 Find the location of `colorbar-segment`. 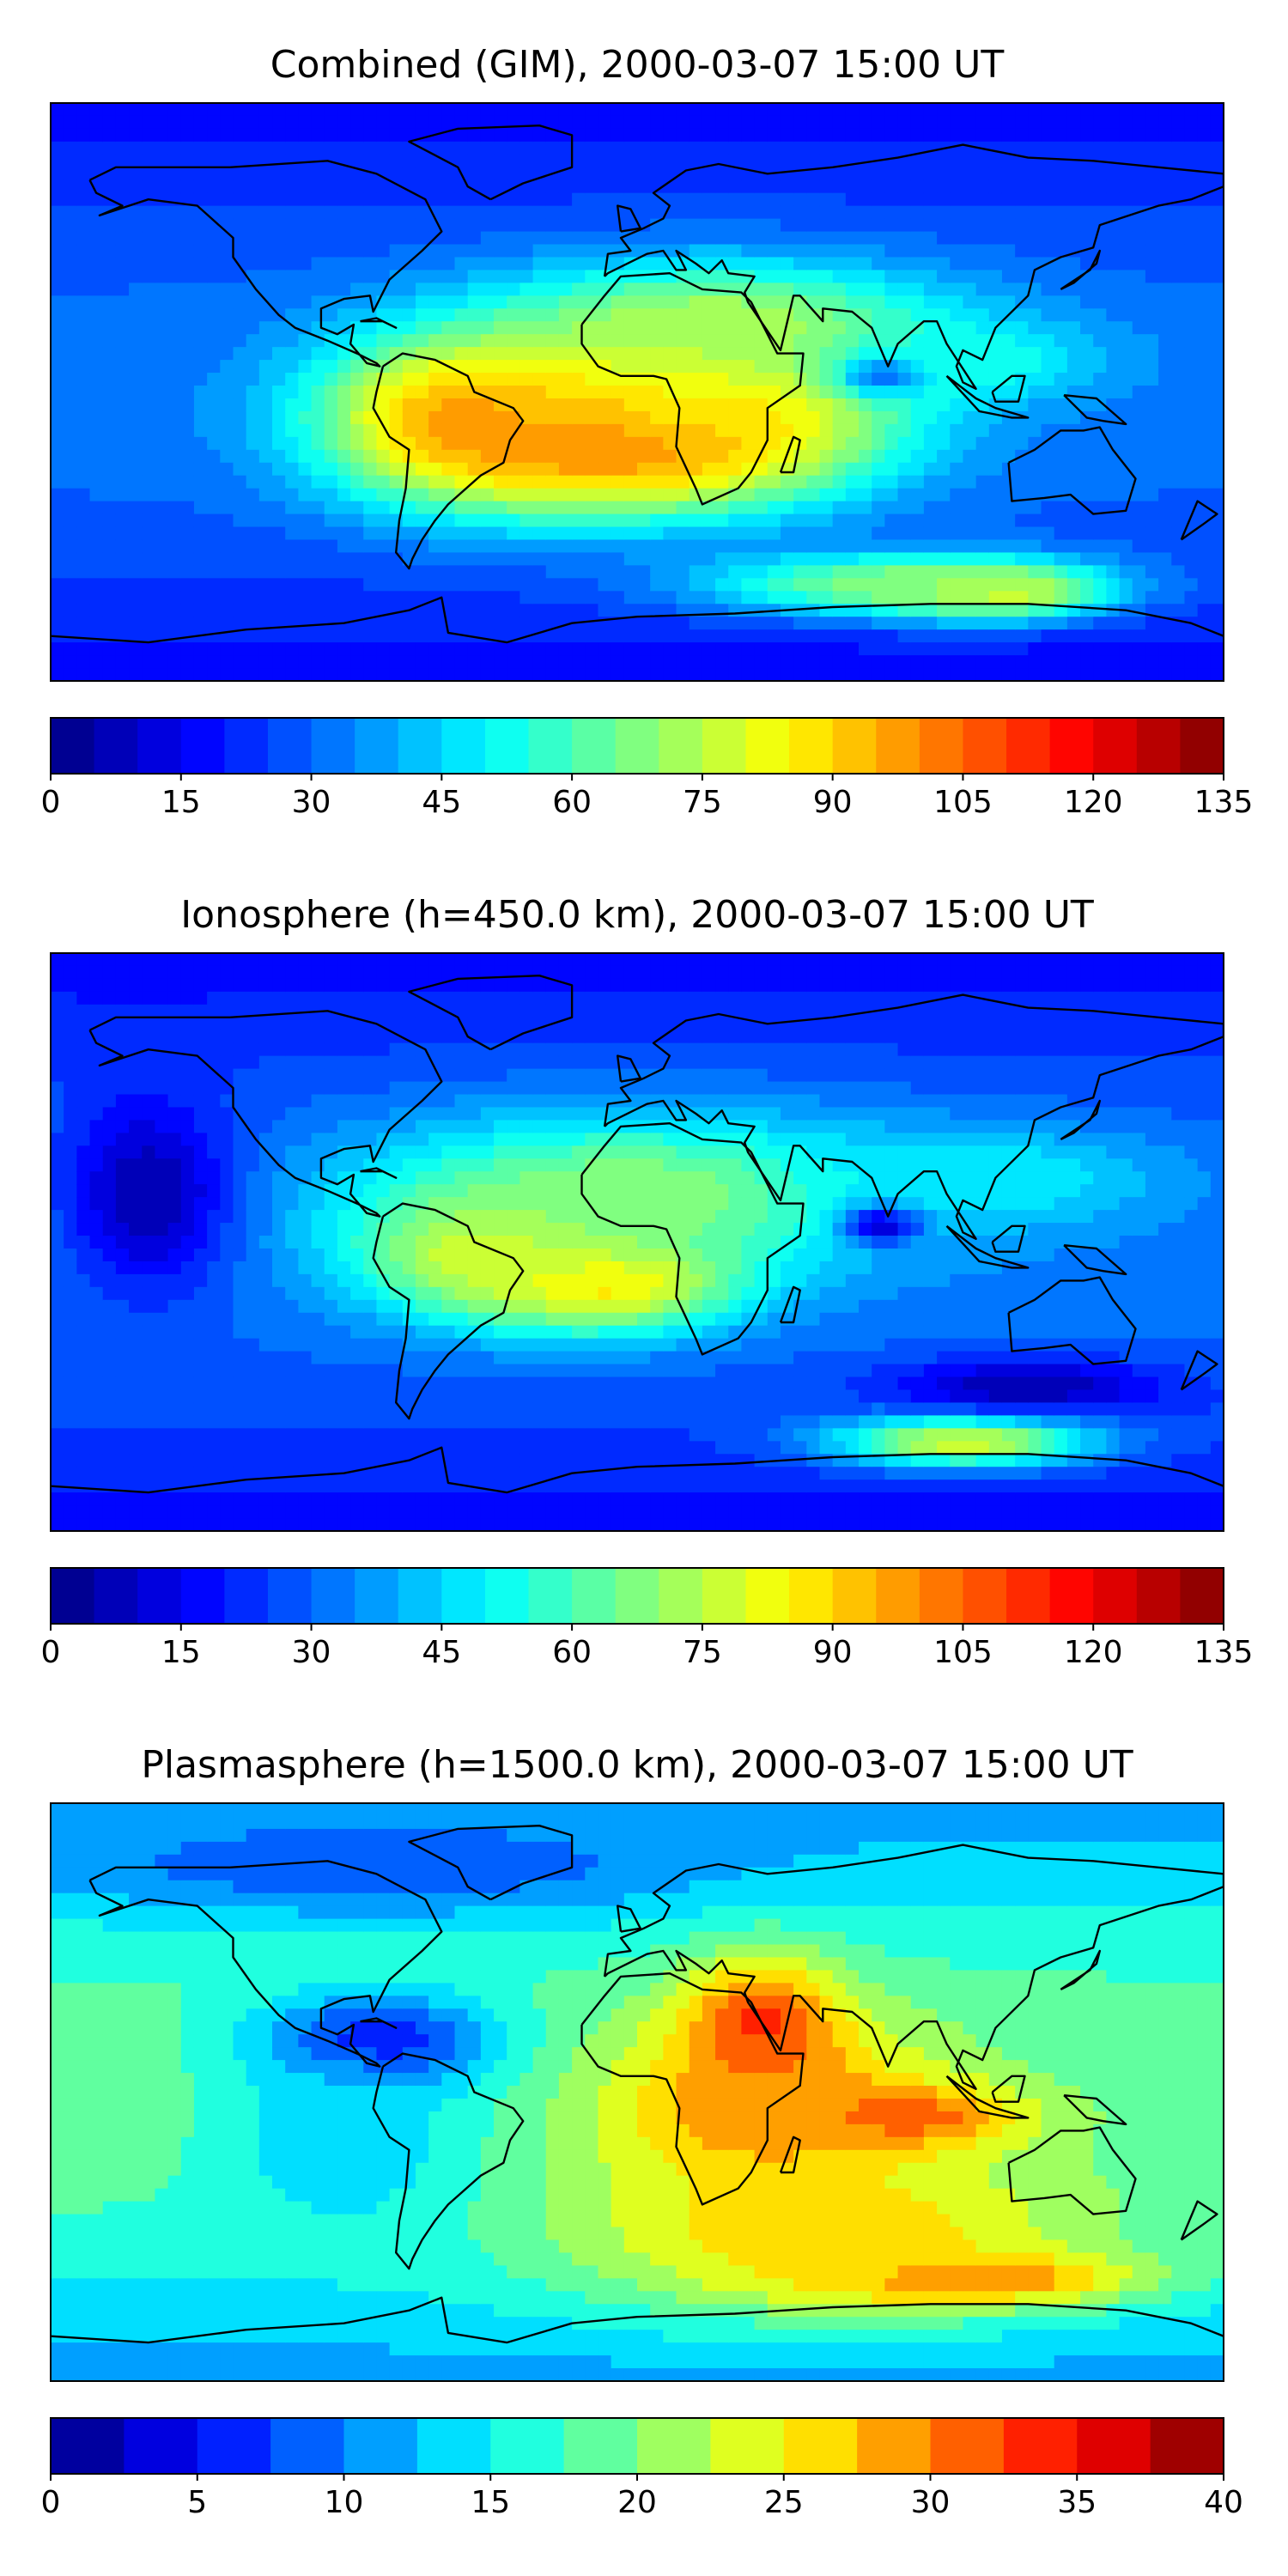

colorbar-segment is located at coordinates (420, 746).